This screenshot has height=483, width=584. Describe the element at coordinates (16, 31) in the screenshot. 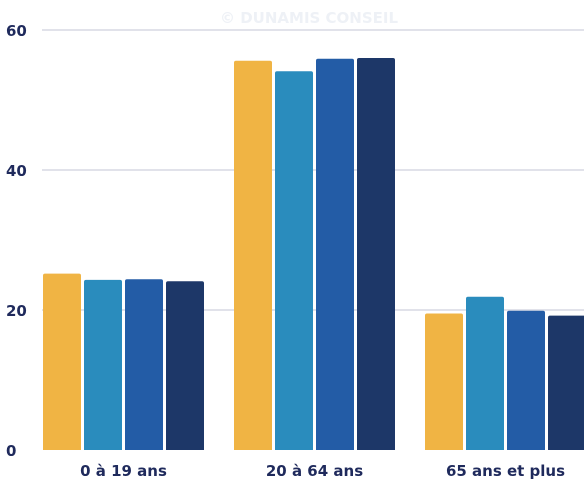

I see `y-tick-label: 60` at that location.